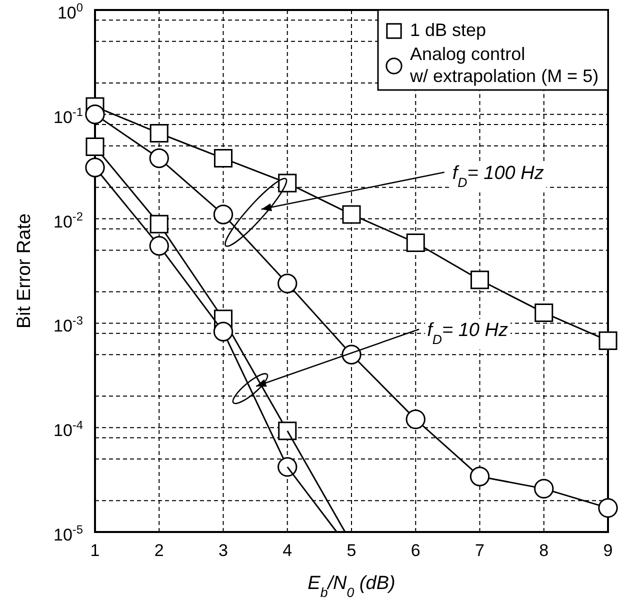  What do you see at coordinates (544, 550) in the screenshot?
I see `x-tick-label: 8` at bounding box center [544, 550].